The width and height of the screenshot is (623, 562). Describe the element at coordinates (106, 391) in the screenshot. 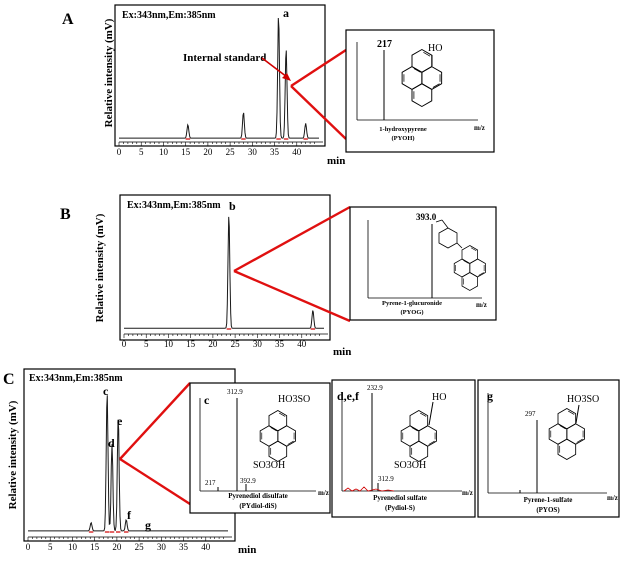

I see `panel-c-peak-label-c: c` at that location.